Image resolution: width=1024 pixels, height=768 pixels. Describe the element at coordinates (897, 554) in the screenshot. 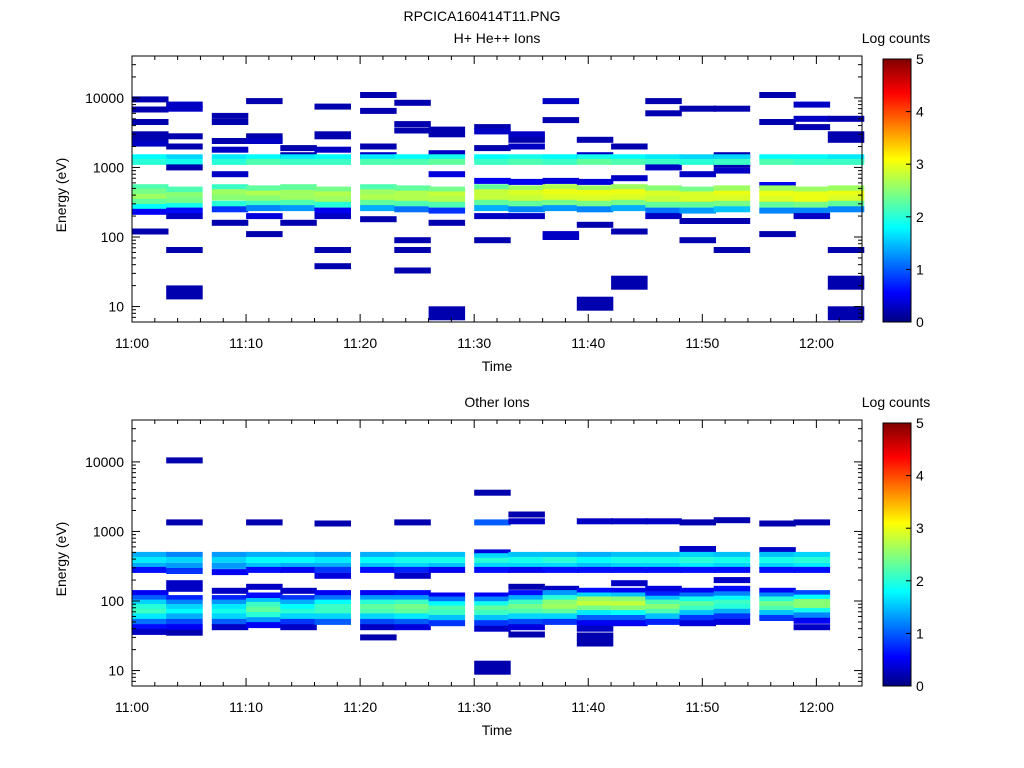

I see `colorbar` at that location.